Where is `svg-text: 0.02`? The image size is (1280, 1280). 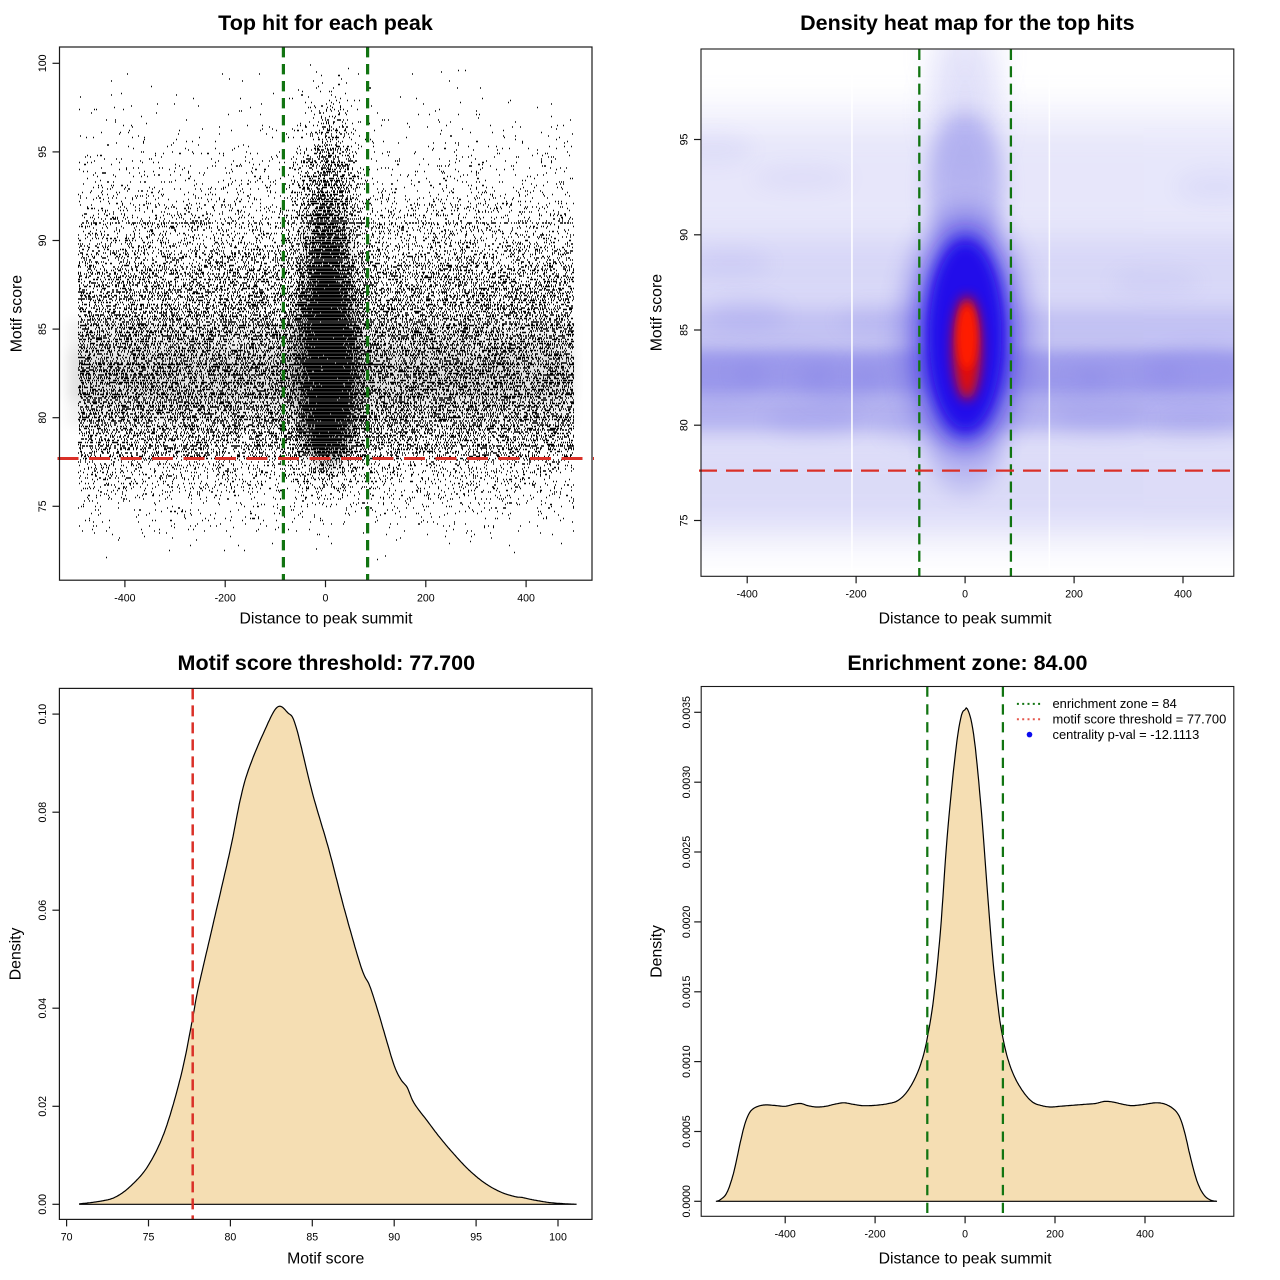
svg-text: 0.02 is located at coordinates (43, 1106).